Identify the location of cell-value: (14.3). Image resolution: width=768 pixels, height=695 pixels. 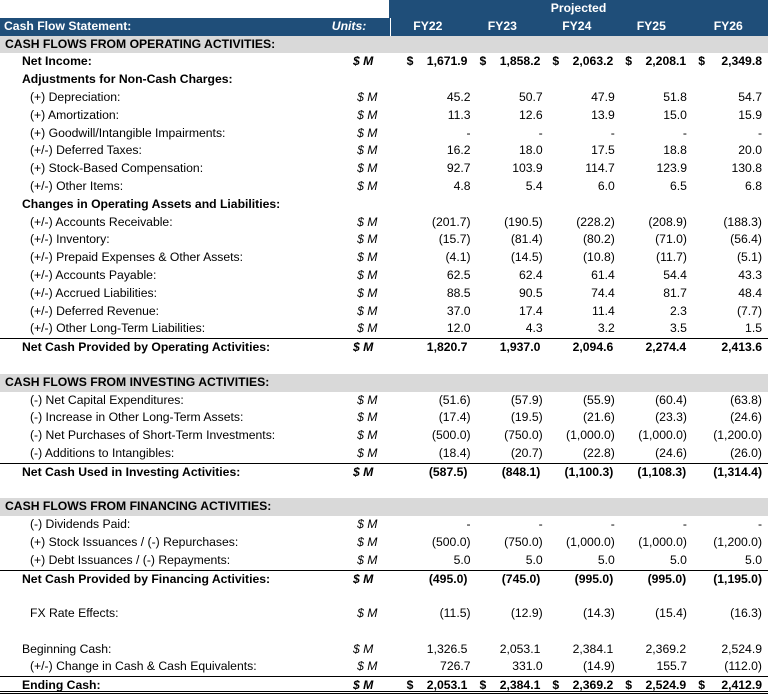
(598, 613).